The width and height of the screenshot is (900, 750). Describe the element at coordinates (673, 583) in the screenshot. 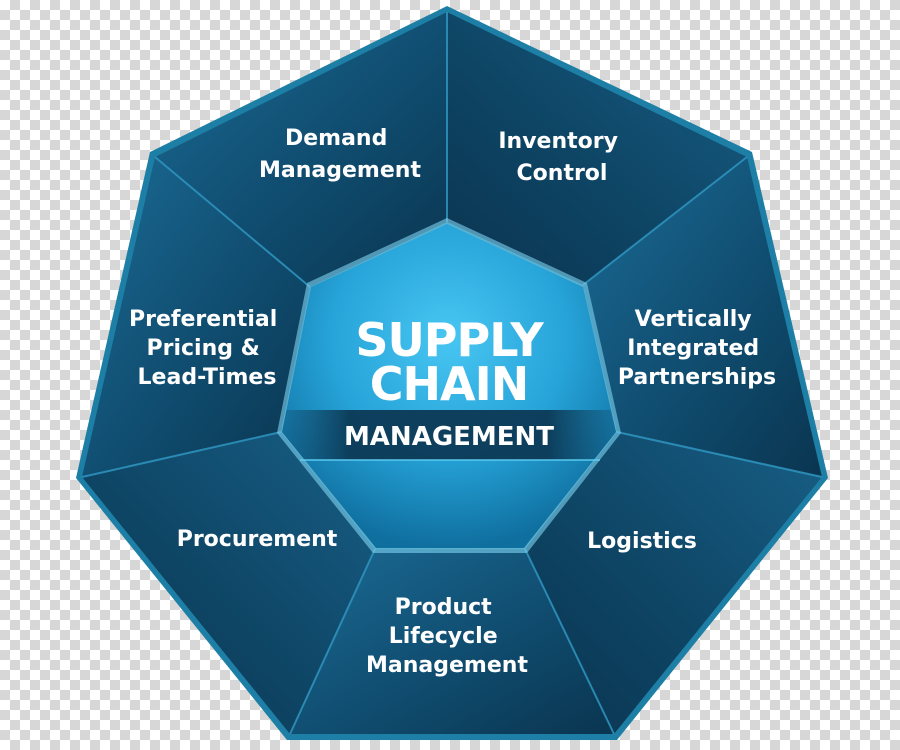

I see `segment-logistics` at that location.